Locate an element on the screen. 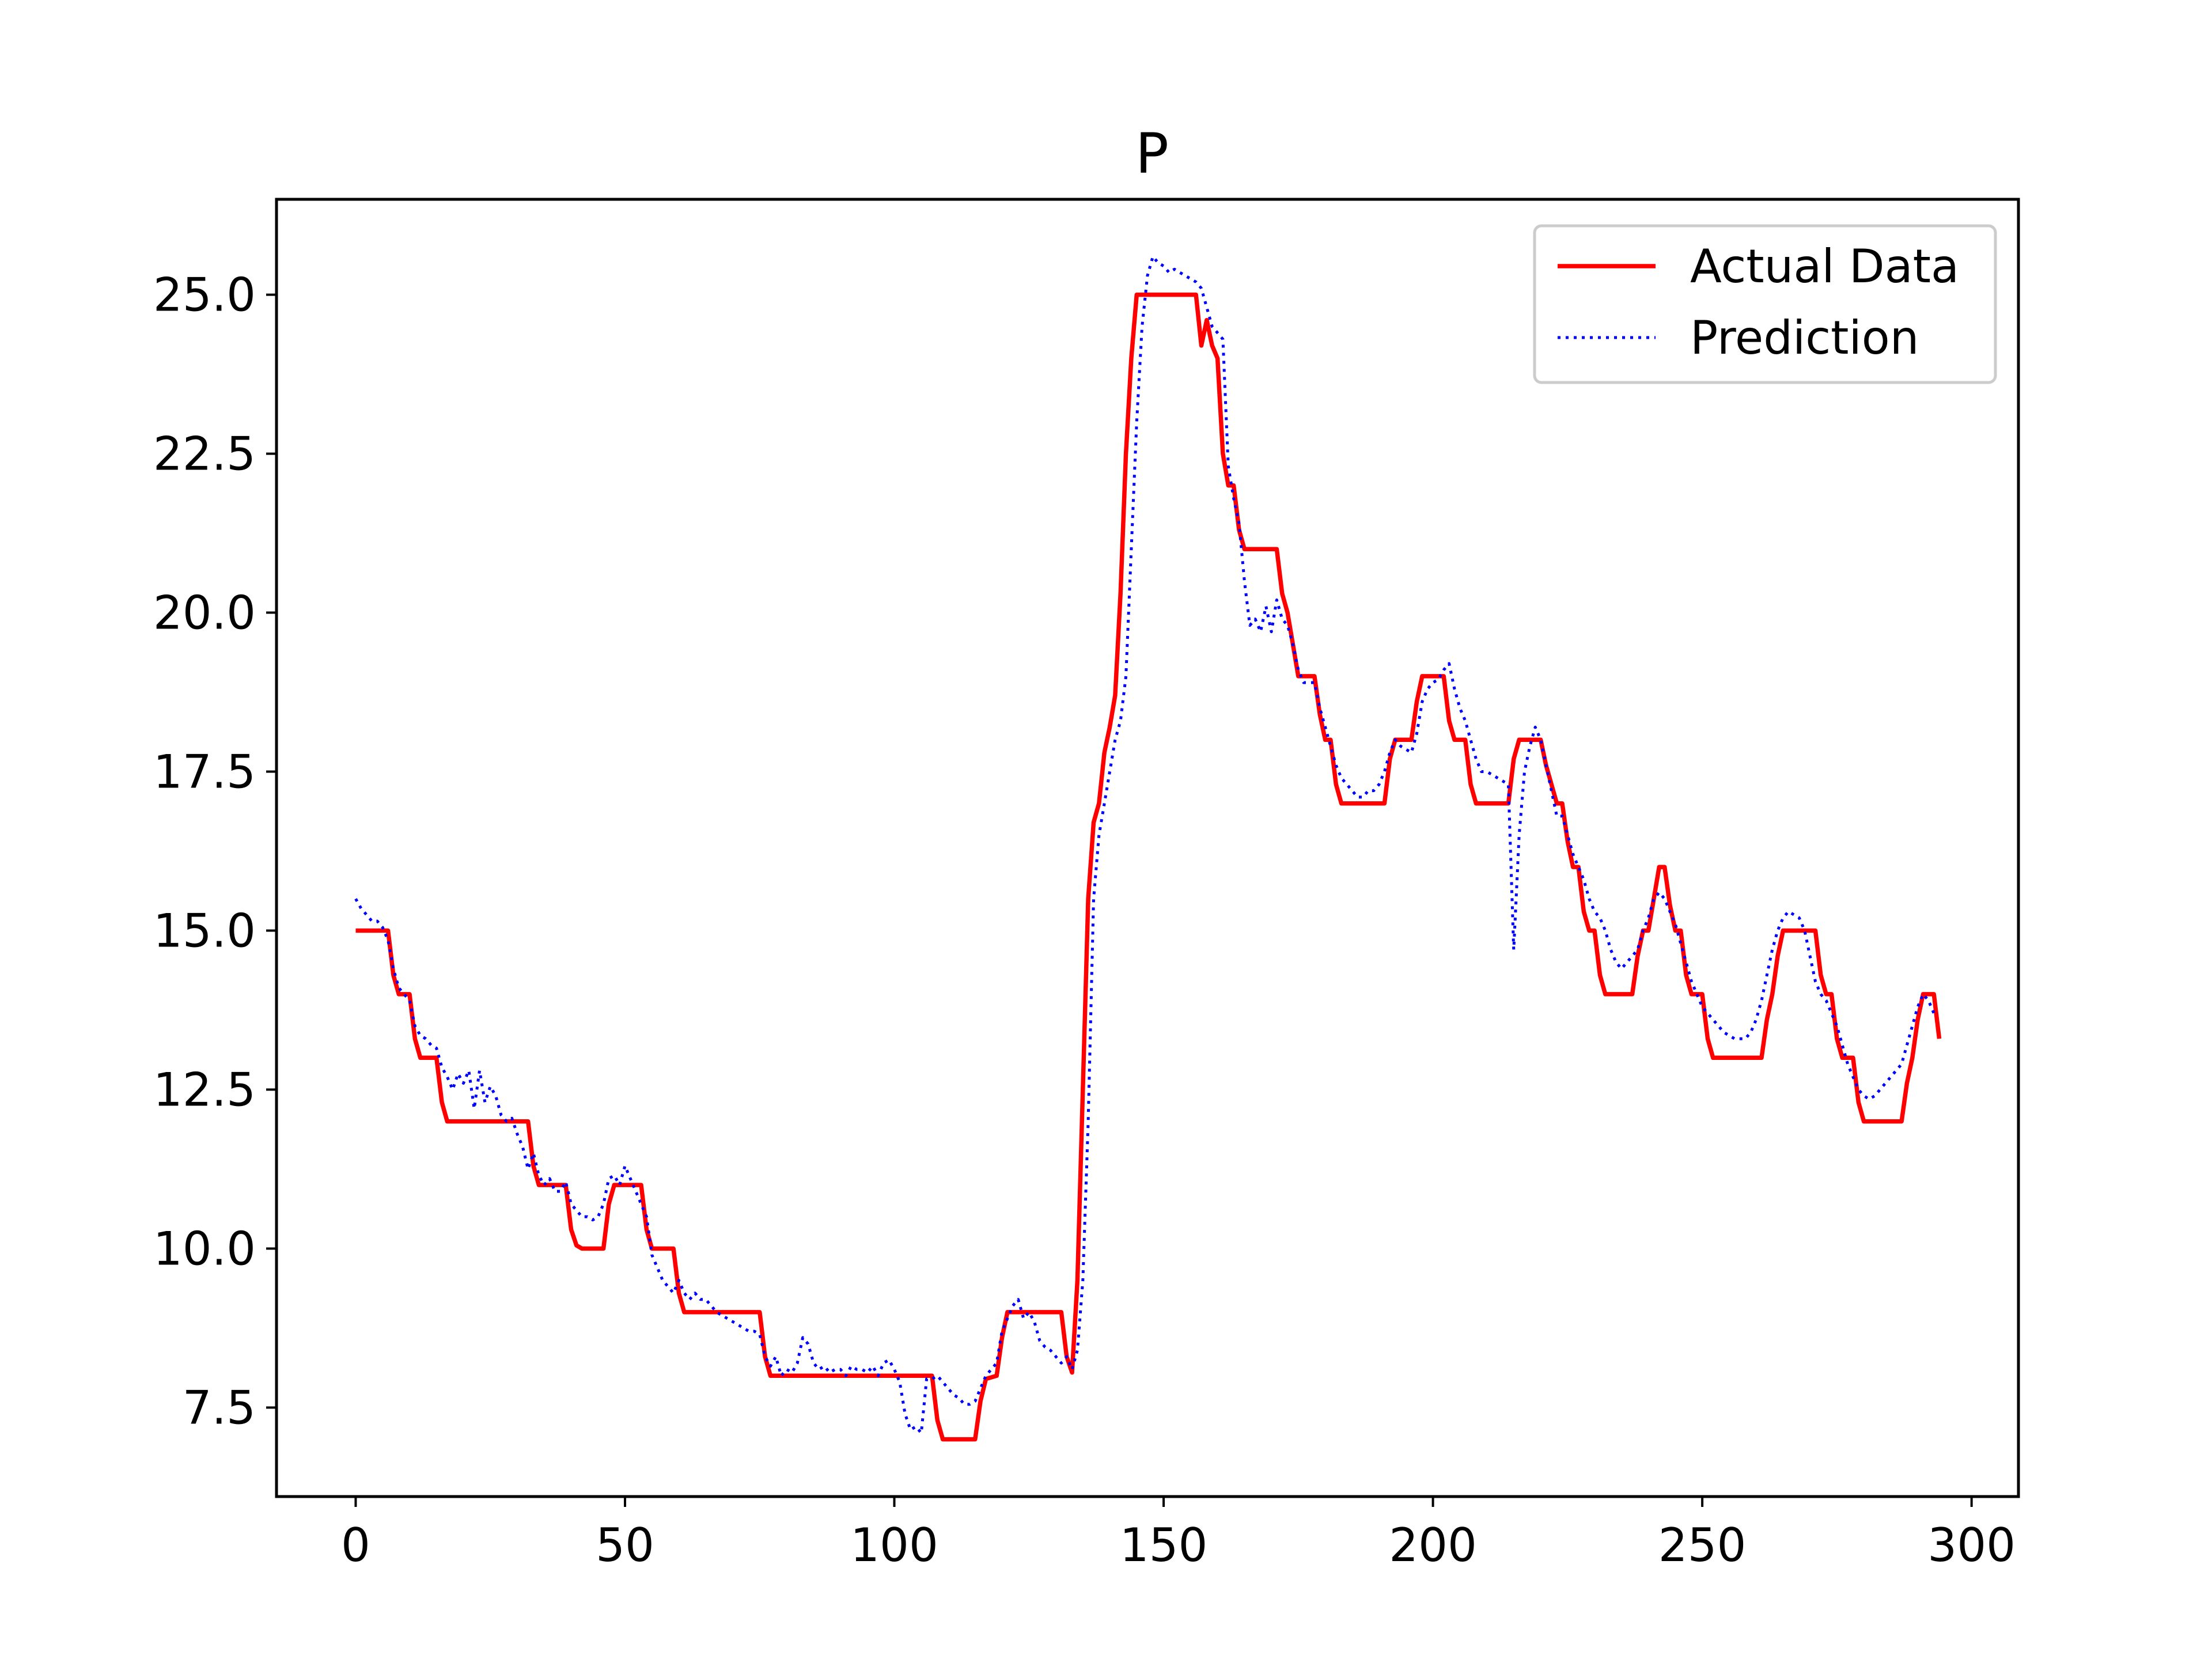 The width and height of the screenshot is (2212, 1659). x-tick-label: 200 is located at coordinates (1433, 1545).